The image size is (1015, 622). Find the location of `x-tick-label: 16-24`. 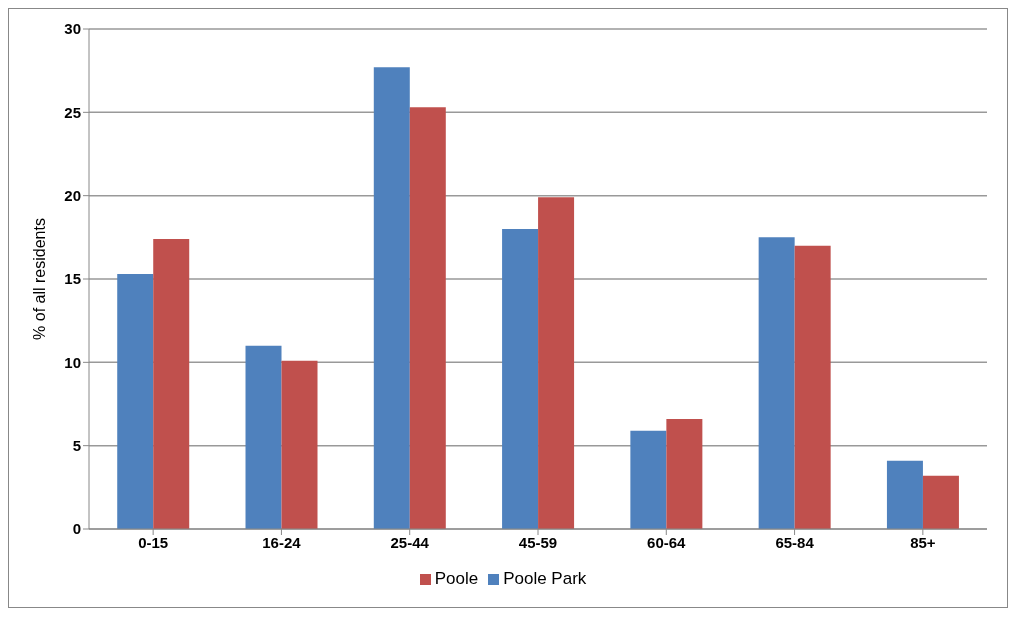

x-tick-label: 16-24 is located at coordinates (282, 542).